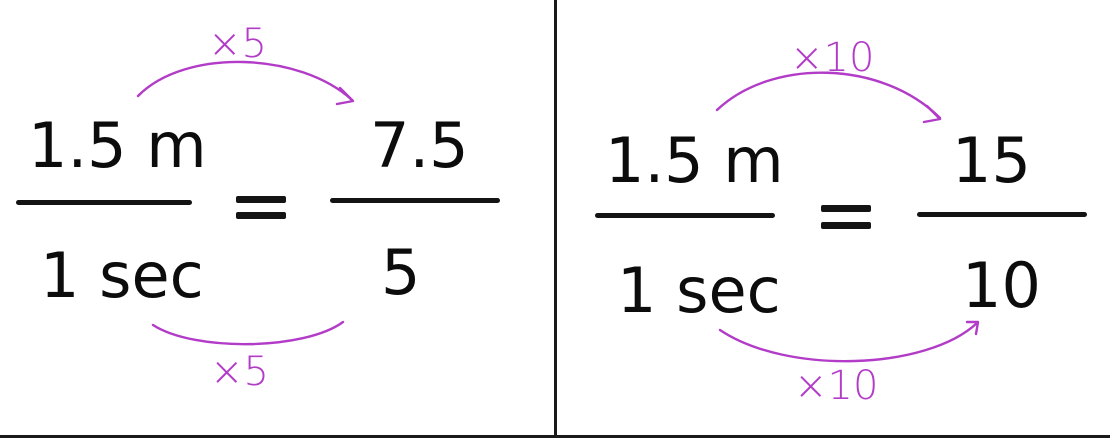 The height and width of the screenshot is (444, 1110). I want to click on right-top-multiplier: ×10, so click(832, 58).